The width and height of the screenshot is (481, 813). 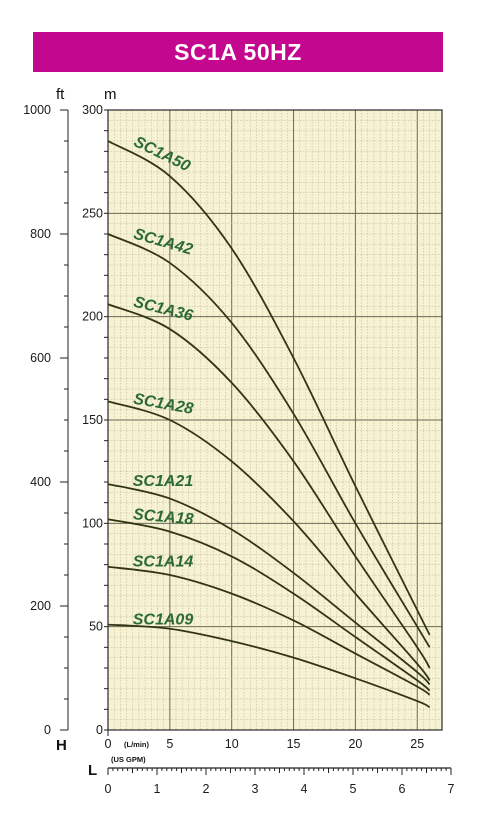 What do you see at coordinates (40, 234) in the screenshot?
I see `ft-tick-label: 800` at bounding box center [40, 234].